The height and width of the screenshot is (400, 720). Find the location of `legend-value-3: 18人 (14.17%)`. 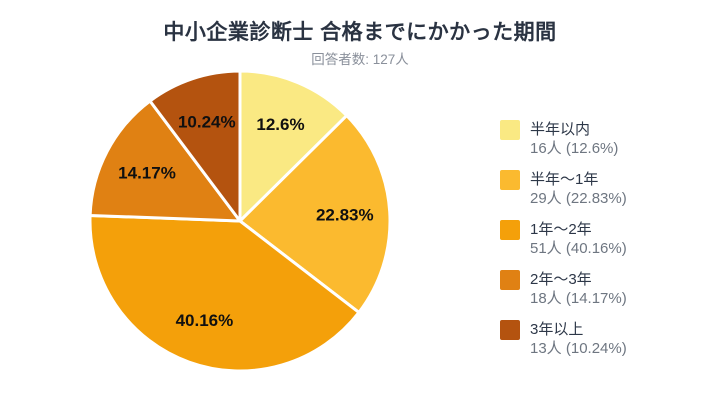

legend-value-3: 18人 (14.17%) is located at coordinates (578, 298).